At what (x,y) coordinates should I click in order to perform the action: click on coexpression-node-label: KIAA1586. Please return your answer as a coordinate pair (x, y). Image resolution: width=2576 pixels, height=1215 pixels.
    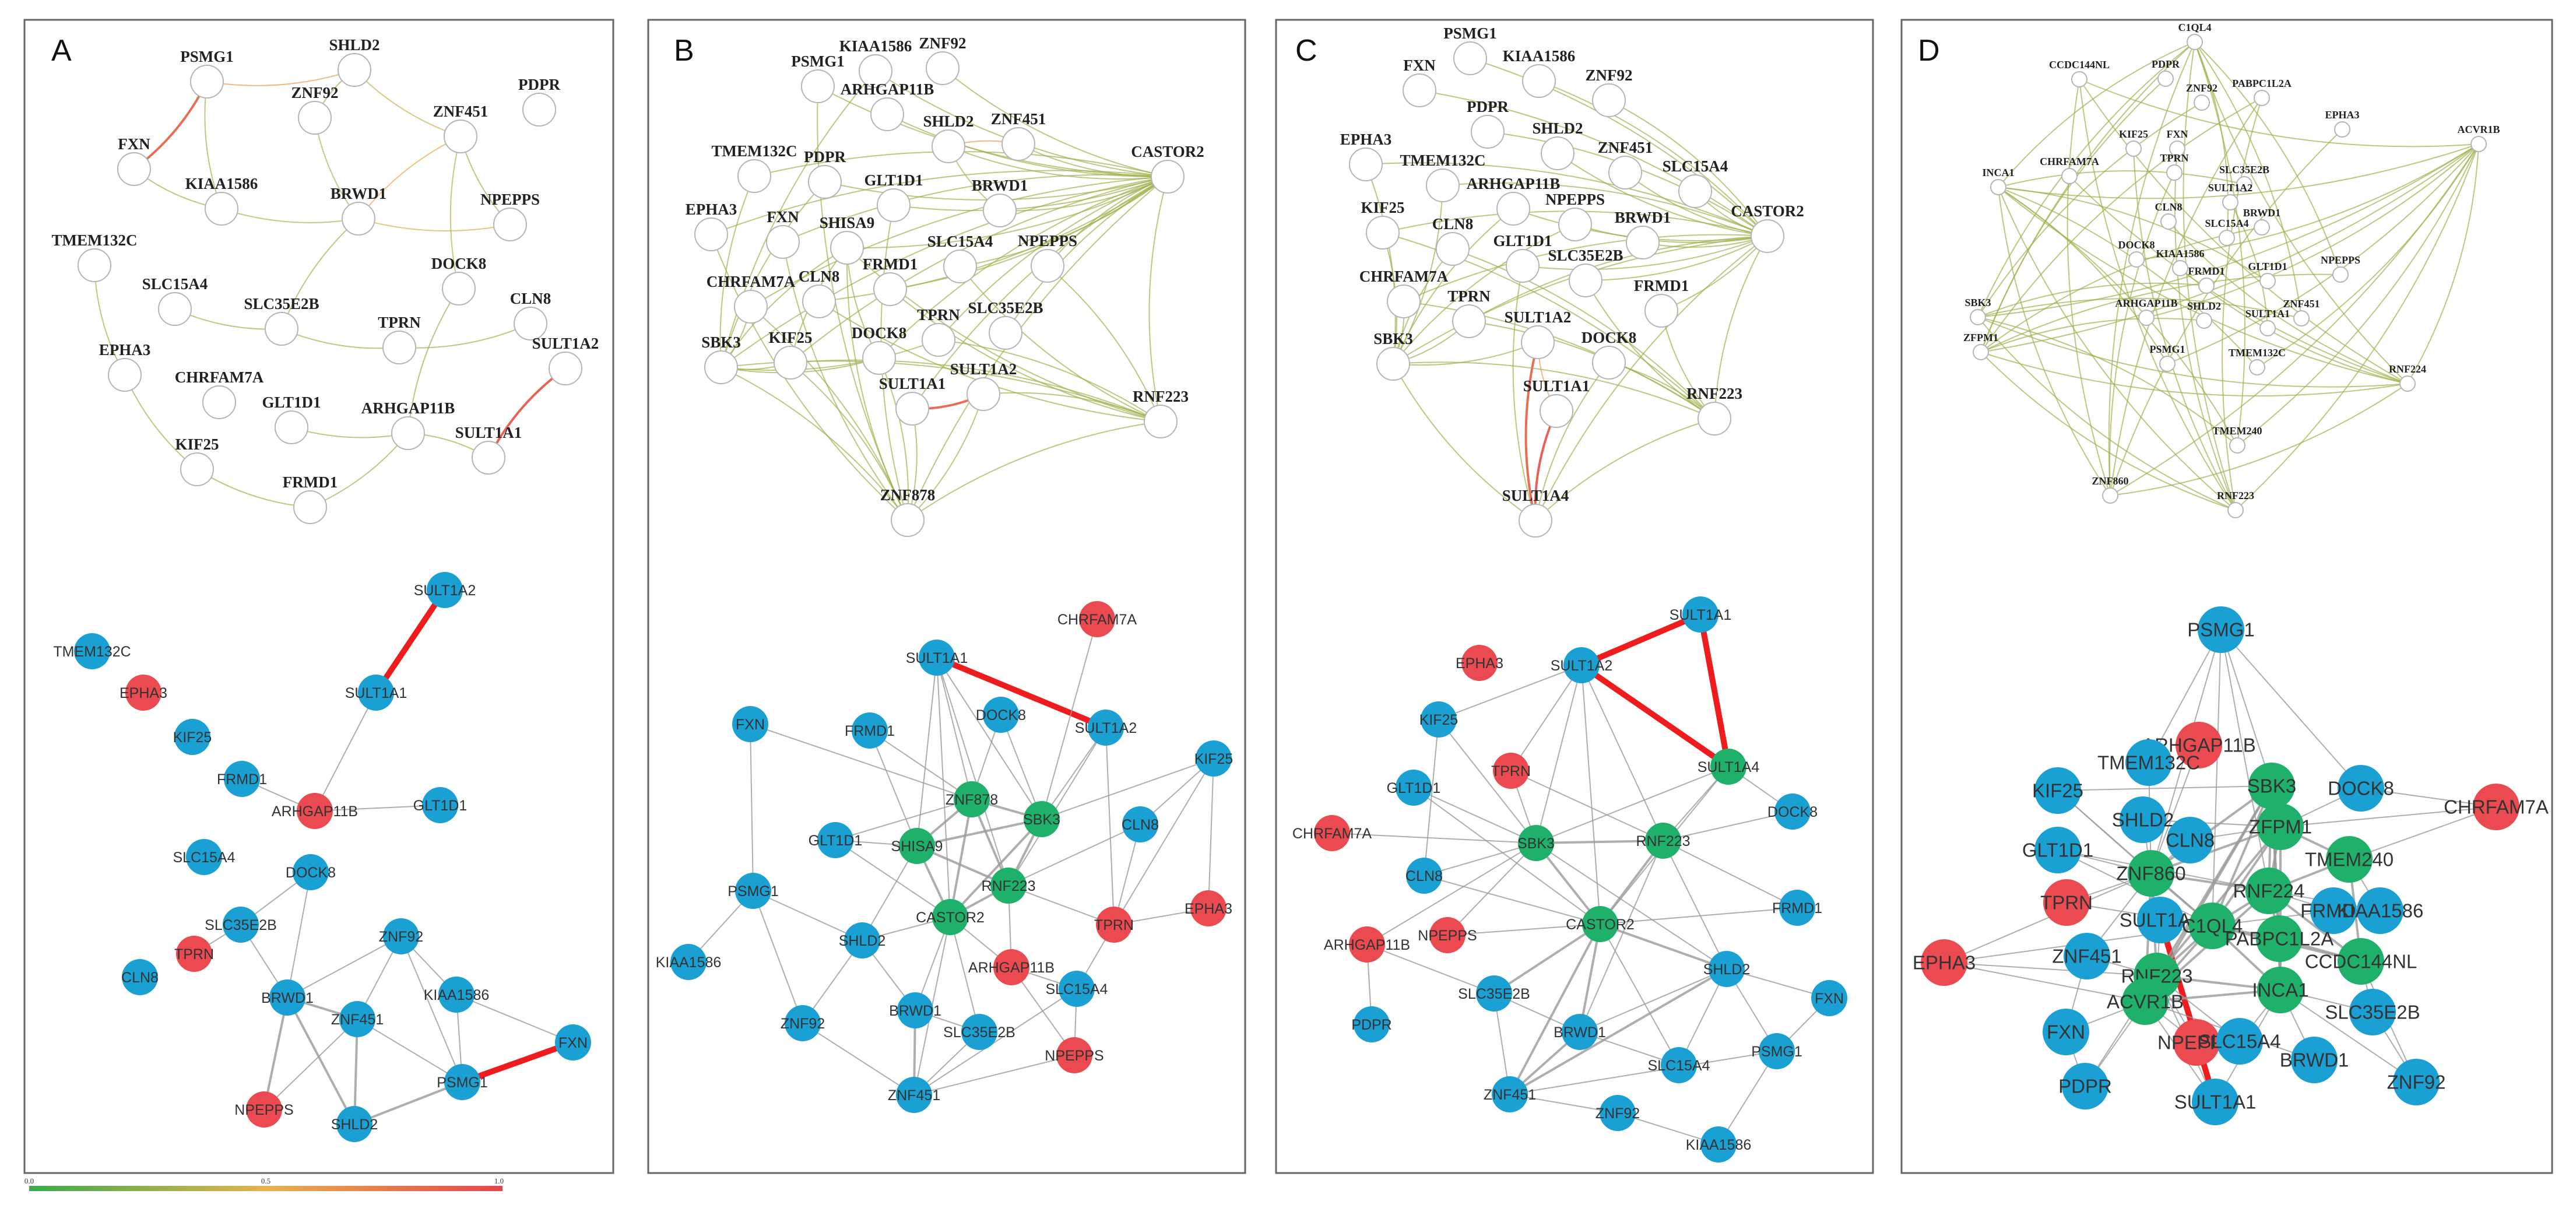
    Looking at the image, I should click on (2180, 254).